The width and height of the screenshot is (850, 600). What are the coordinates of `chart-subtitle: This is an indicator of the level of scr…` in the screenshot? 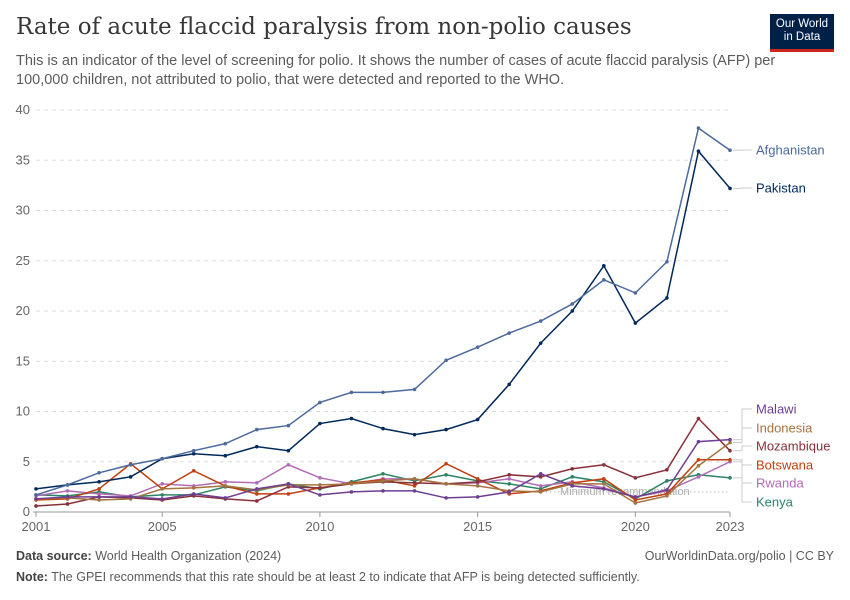 It's located at (396, 70).